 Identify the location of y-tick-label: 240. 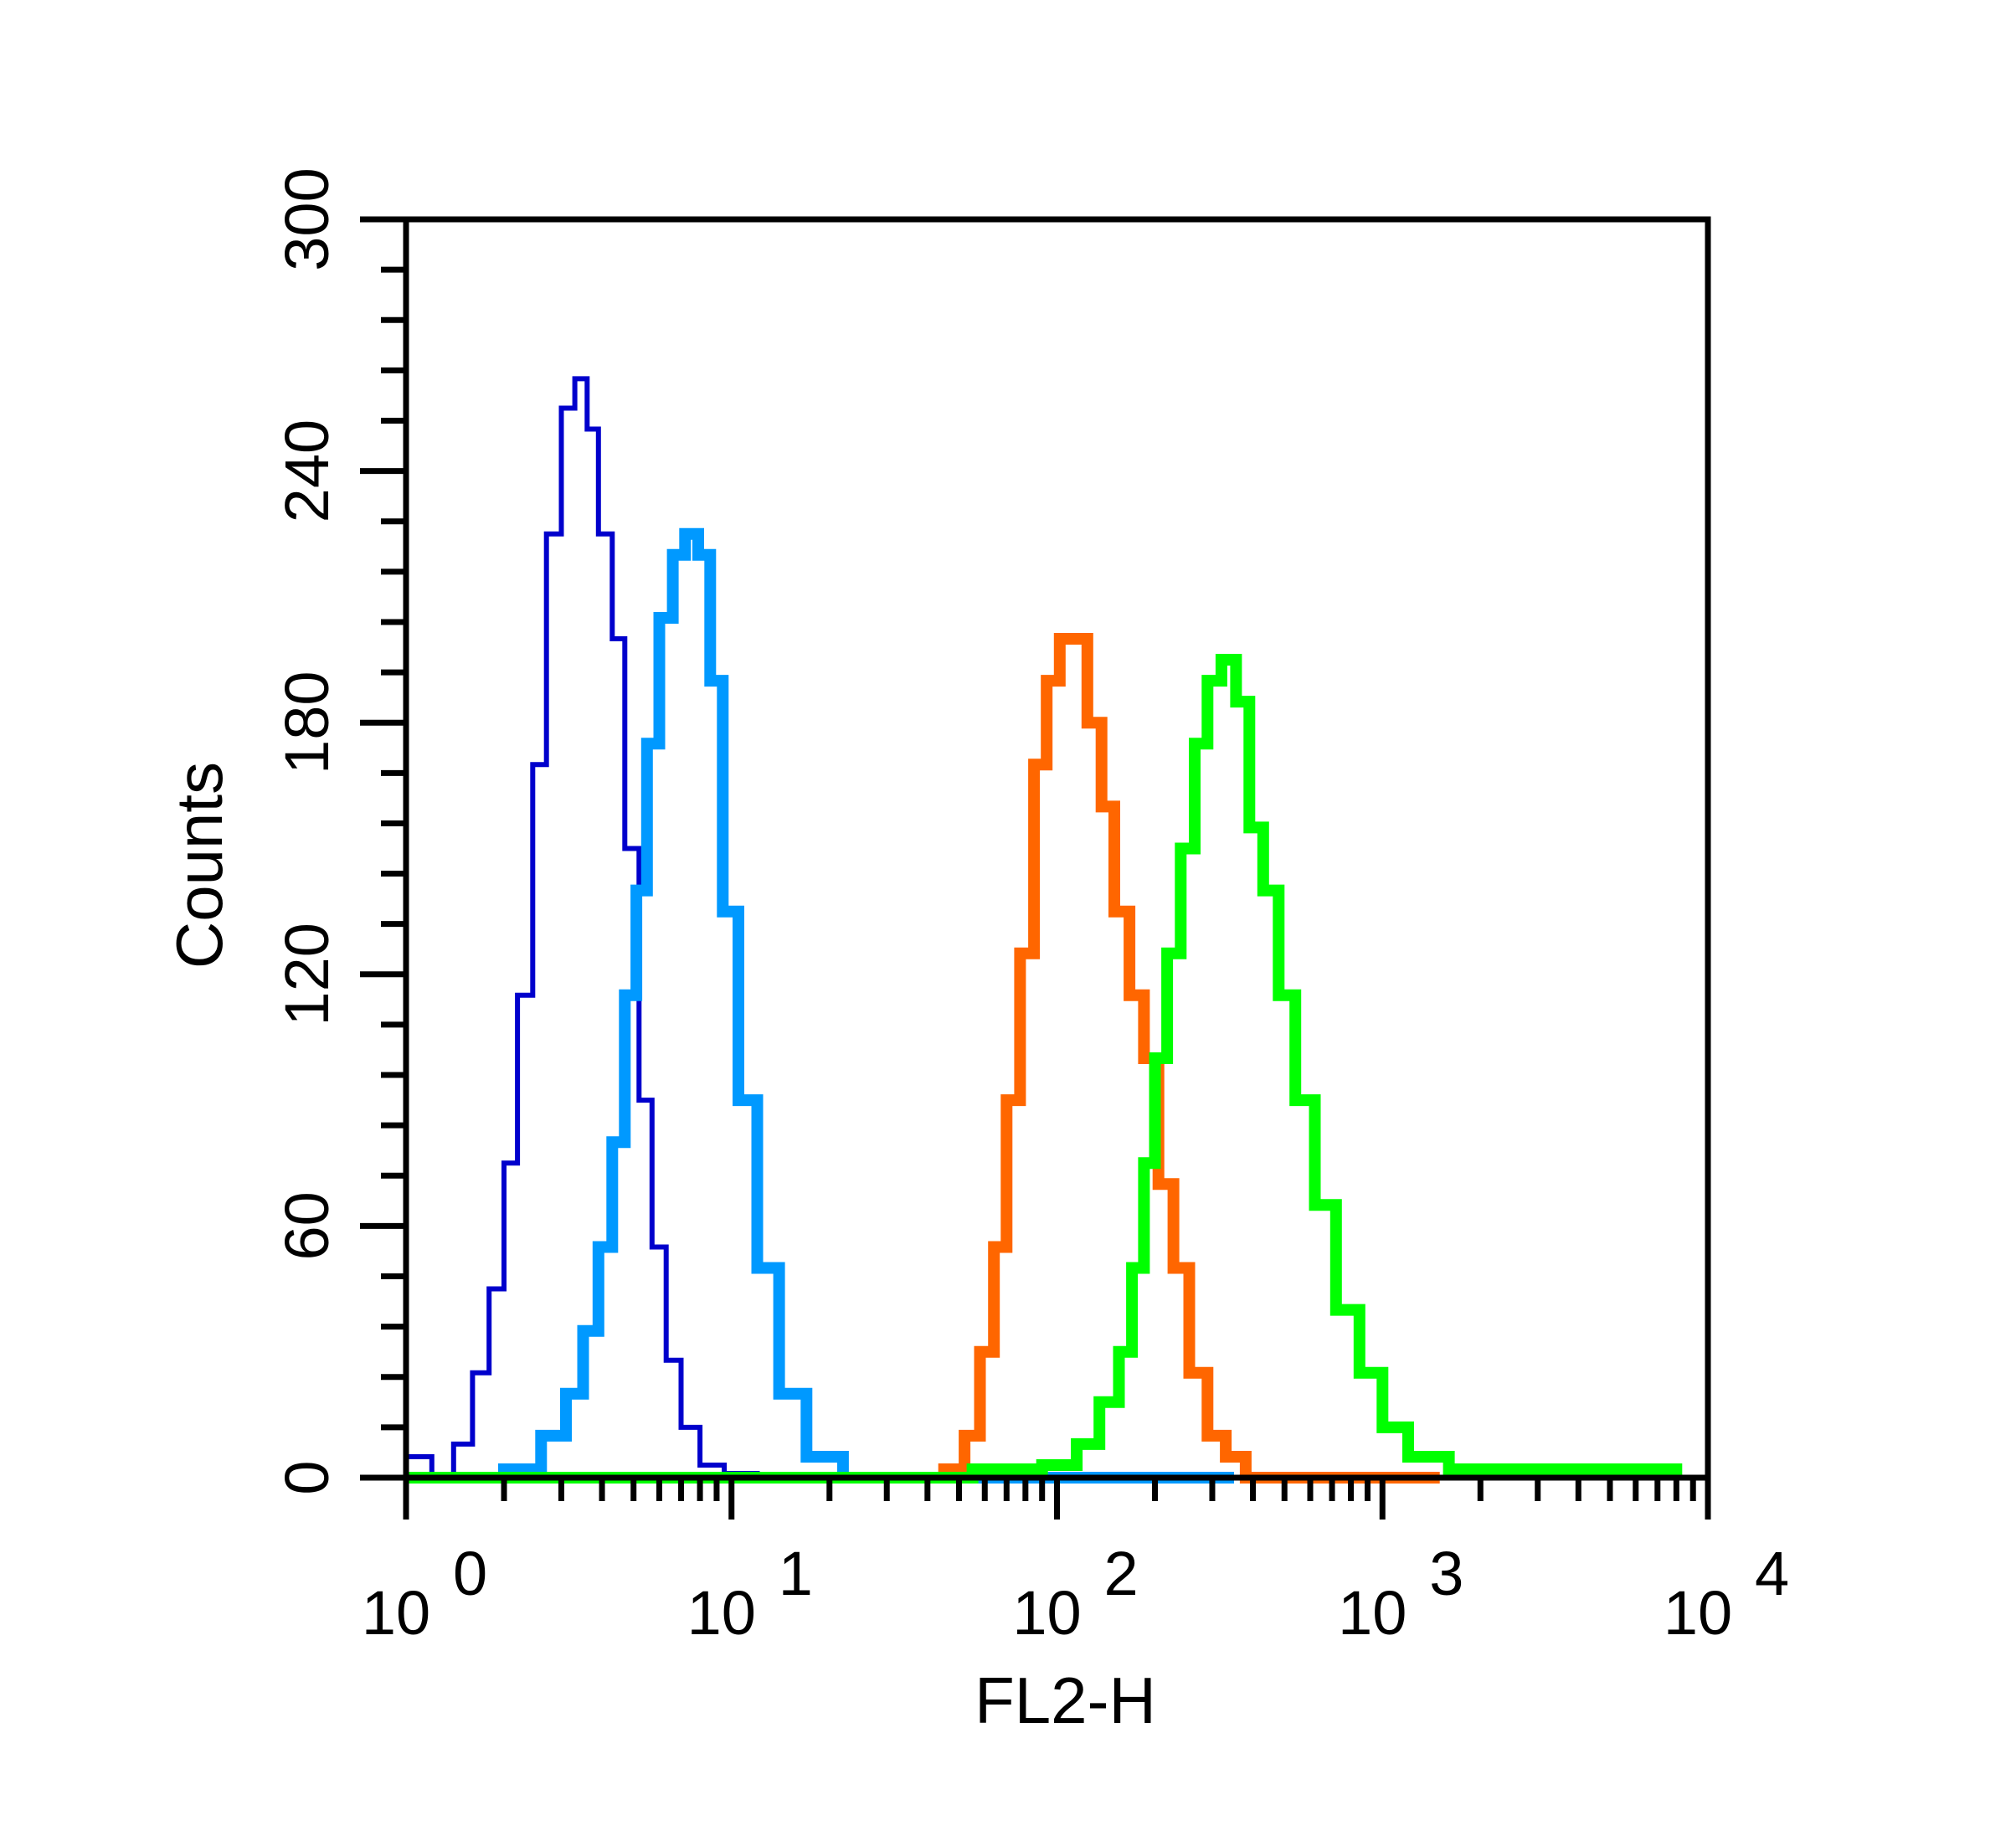
(307, 470).